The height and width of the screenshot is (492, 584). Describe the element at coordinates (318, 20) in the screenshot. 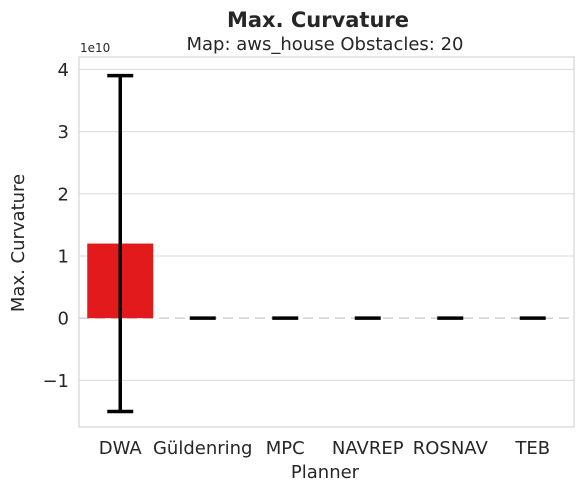

I see `chart-title: Max. Curvature` at that location.